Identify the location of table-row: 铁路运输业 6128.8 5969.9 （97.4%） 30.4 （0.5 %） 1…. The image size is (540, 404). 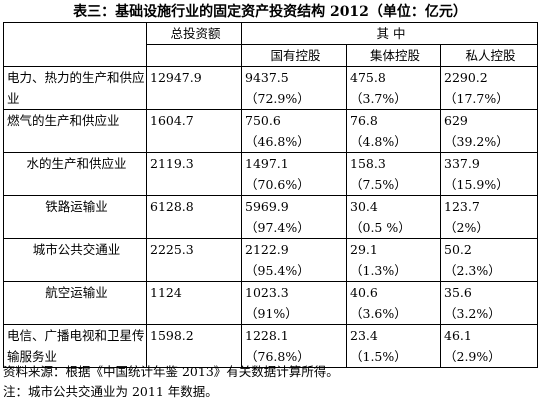
(271, 217).